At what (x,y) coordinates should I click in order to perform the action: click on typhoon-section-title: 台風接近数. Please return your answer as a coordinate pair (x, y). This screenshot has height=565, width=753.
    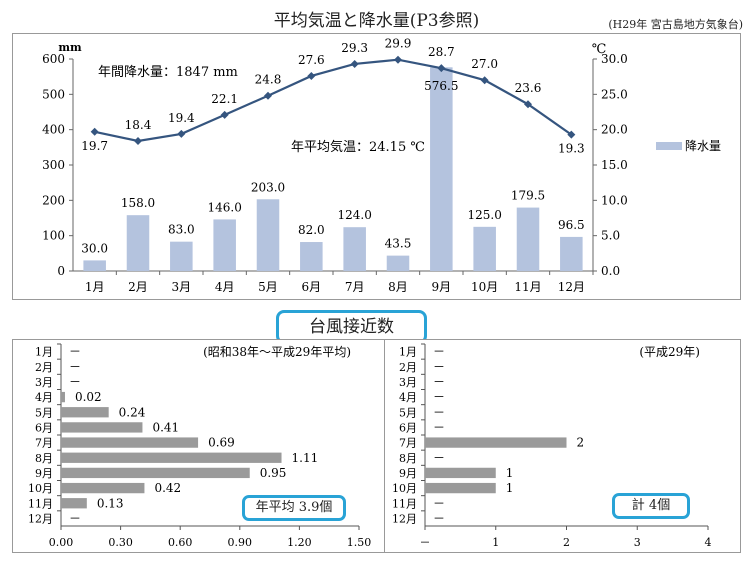
    Looking at the image, I should click on (351, 327).